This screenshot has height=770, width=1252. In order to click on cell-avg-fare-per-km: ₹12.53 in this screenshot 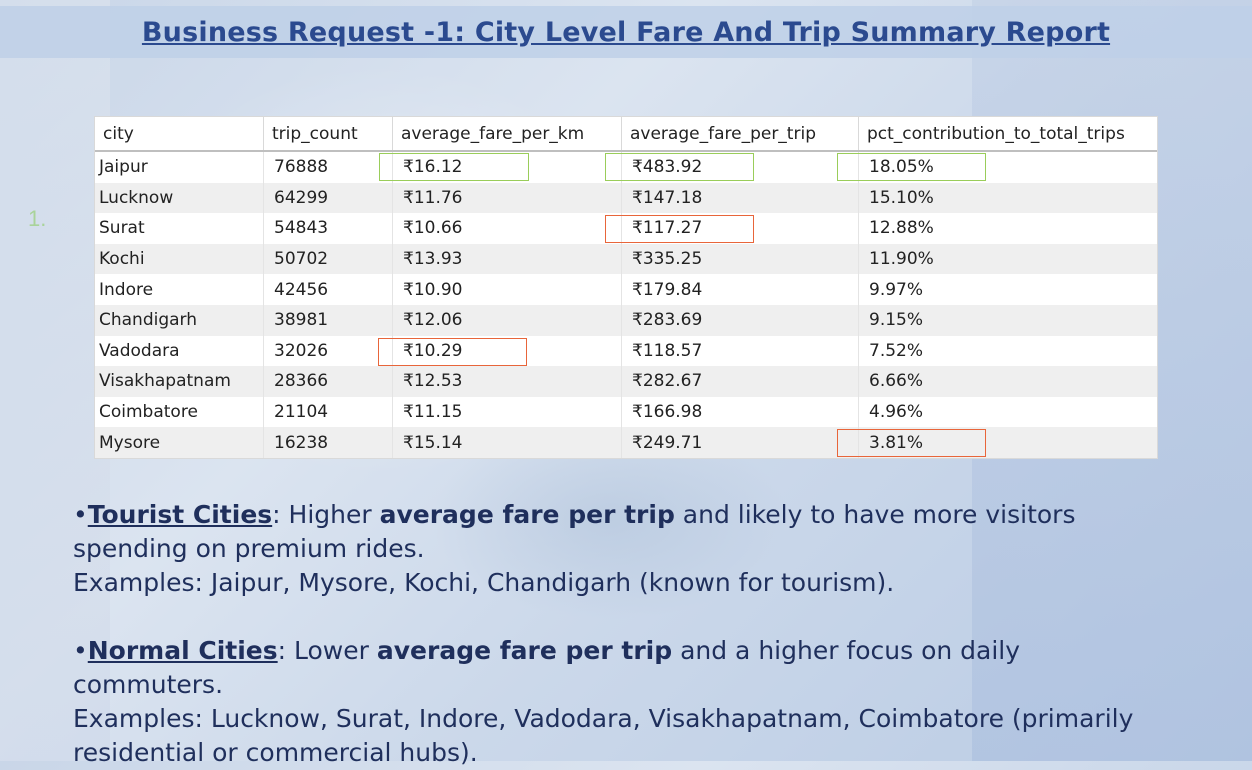, I will do `click(507, 381)`.